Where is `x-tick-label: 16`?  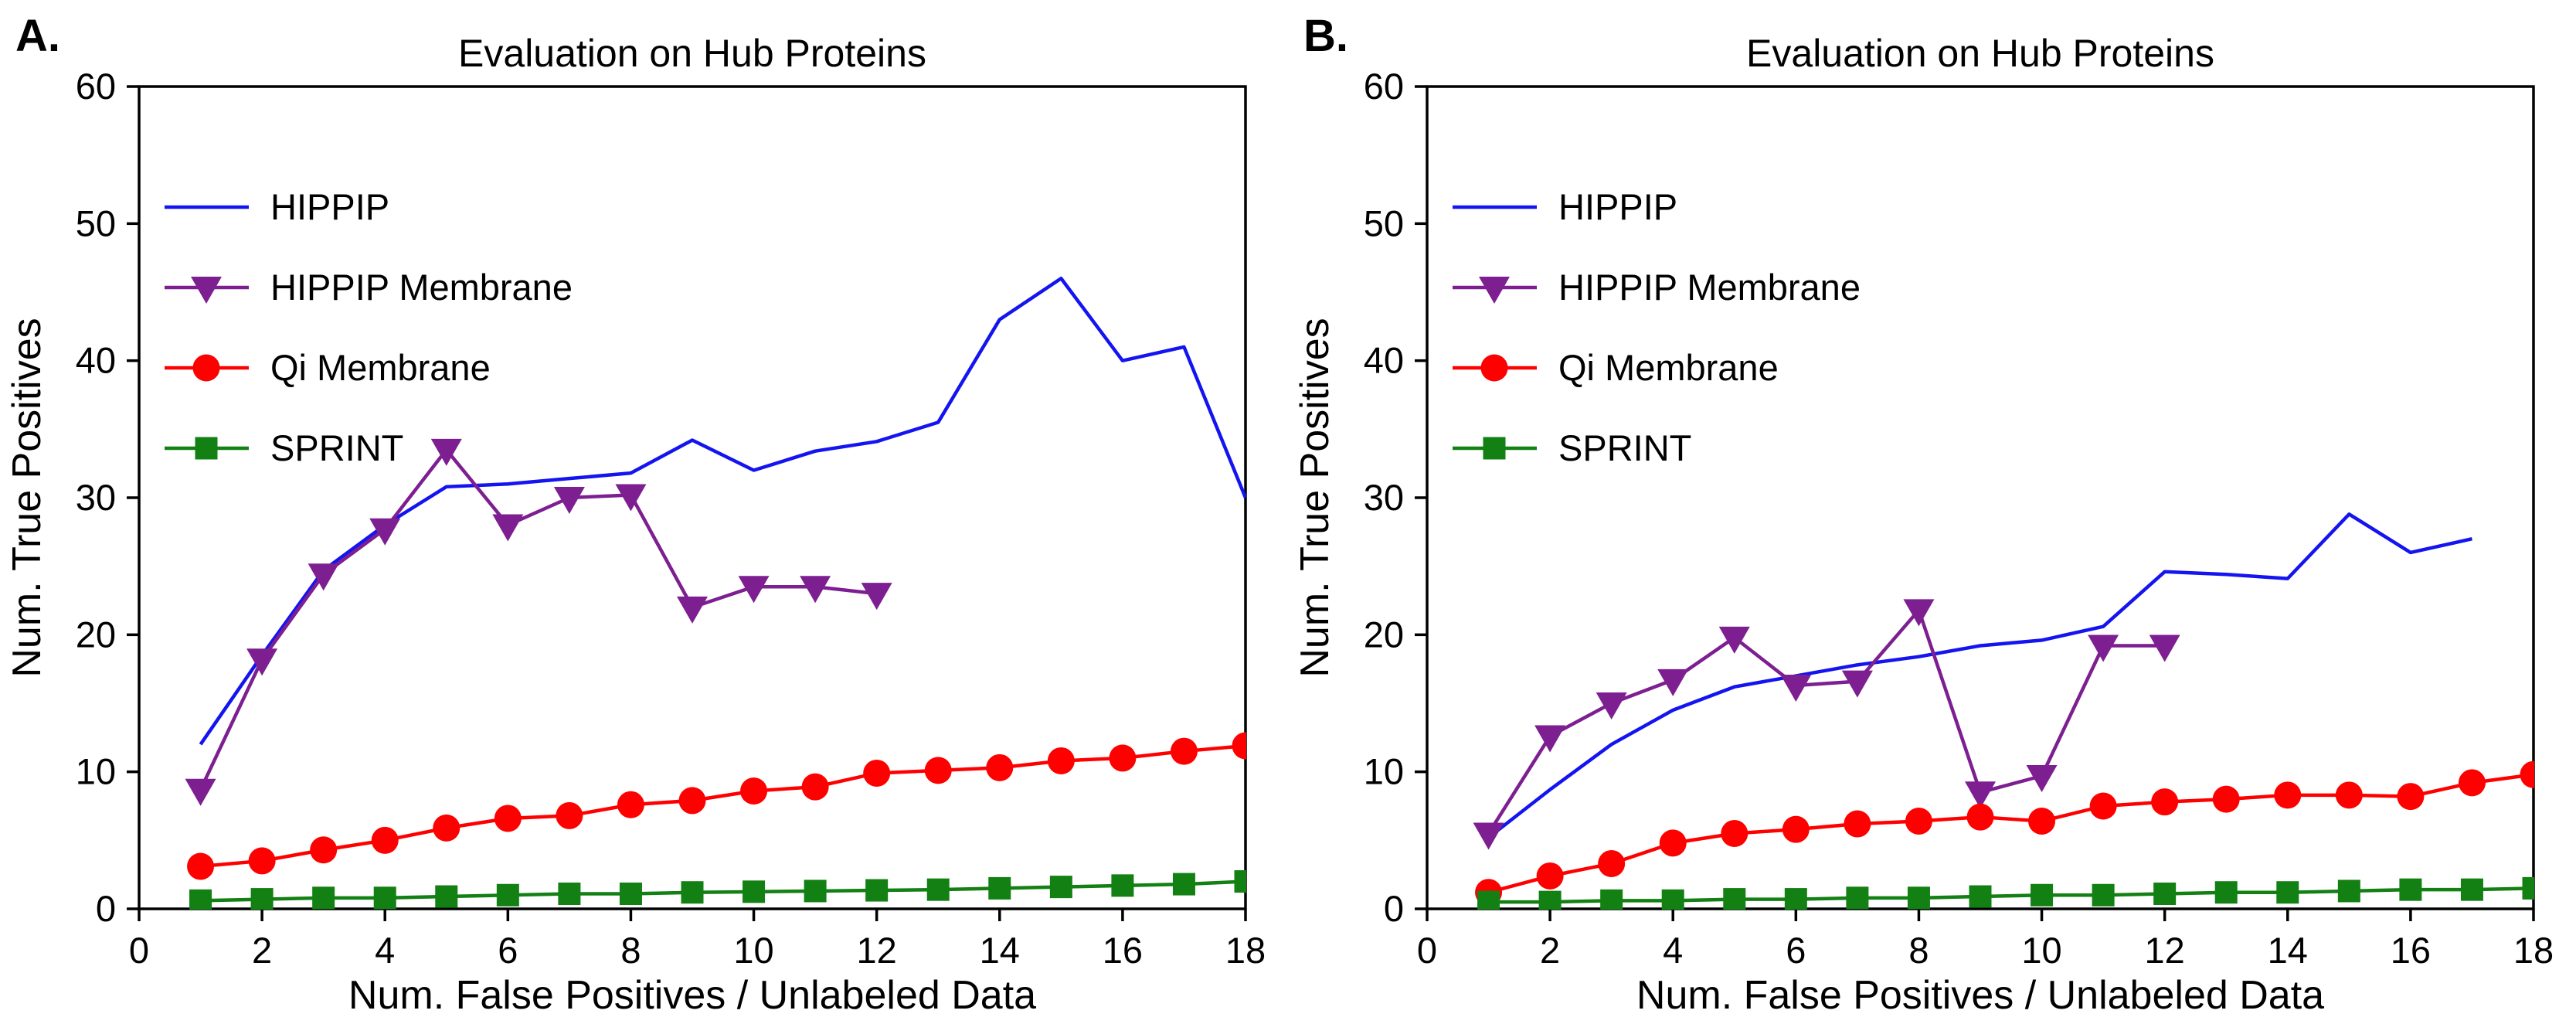
x-tick-label: 16 is located at coordinates (2411, 950).